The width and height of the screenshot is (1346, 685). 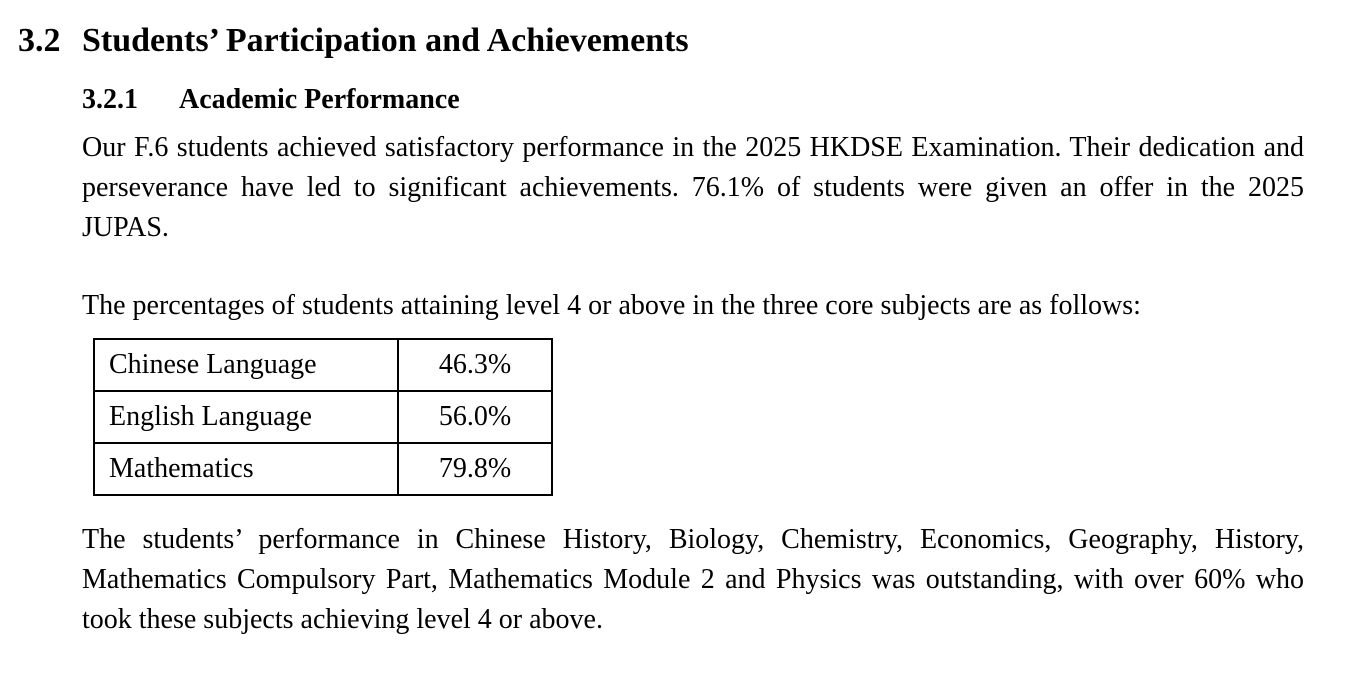 What do you see at coordinates (475, 417) in the screenshot?
I see `value-cell: 56.0%` at bounding box center [475, 417].